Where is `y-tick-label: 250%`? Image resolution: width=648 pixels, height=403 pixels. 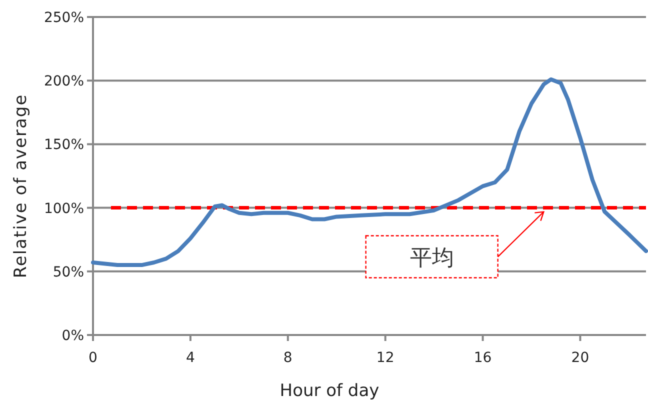
y-tick-label: 250% is located at coordinates (64, 18).